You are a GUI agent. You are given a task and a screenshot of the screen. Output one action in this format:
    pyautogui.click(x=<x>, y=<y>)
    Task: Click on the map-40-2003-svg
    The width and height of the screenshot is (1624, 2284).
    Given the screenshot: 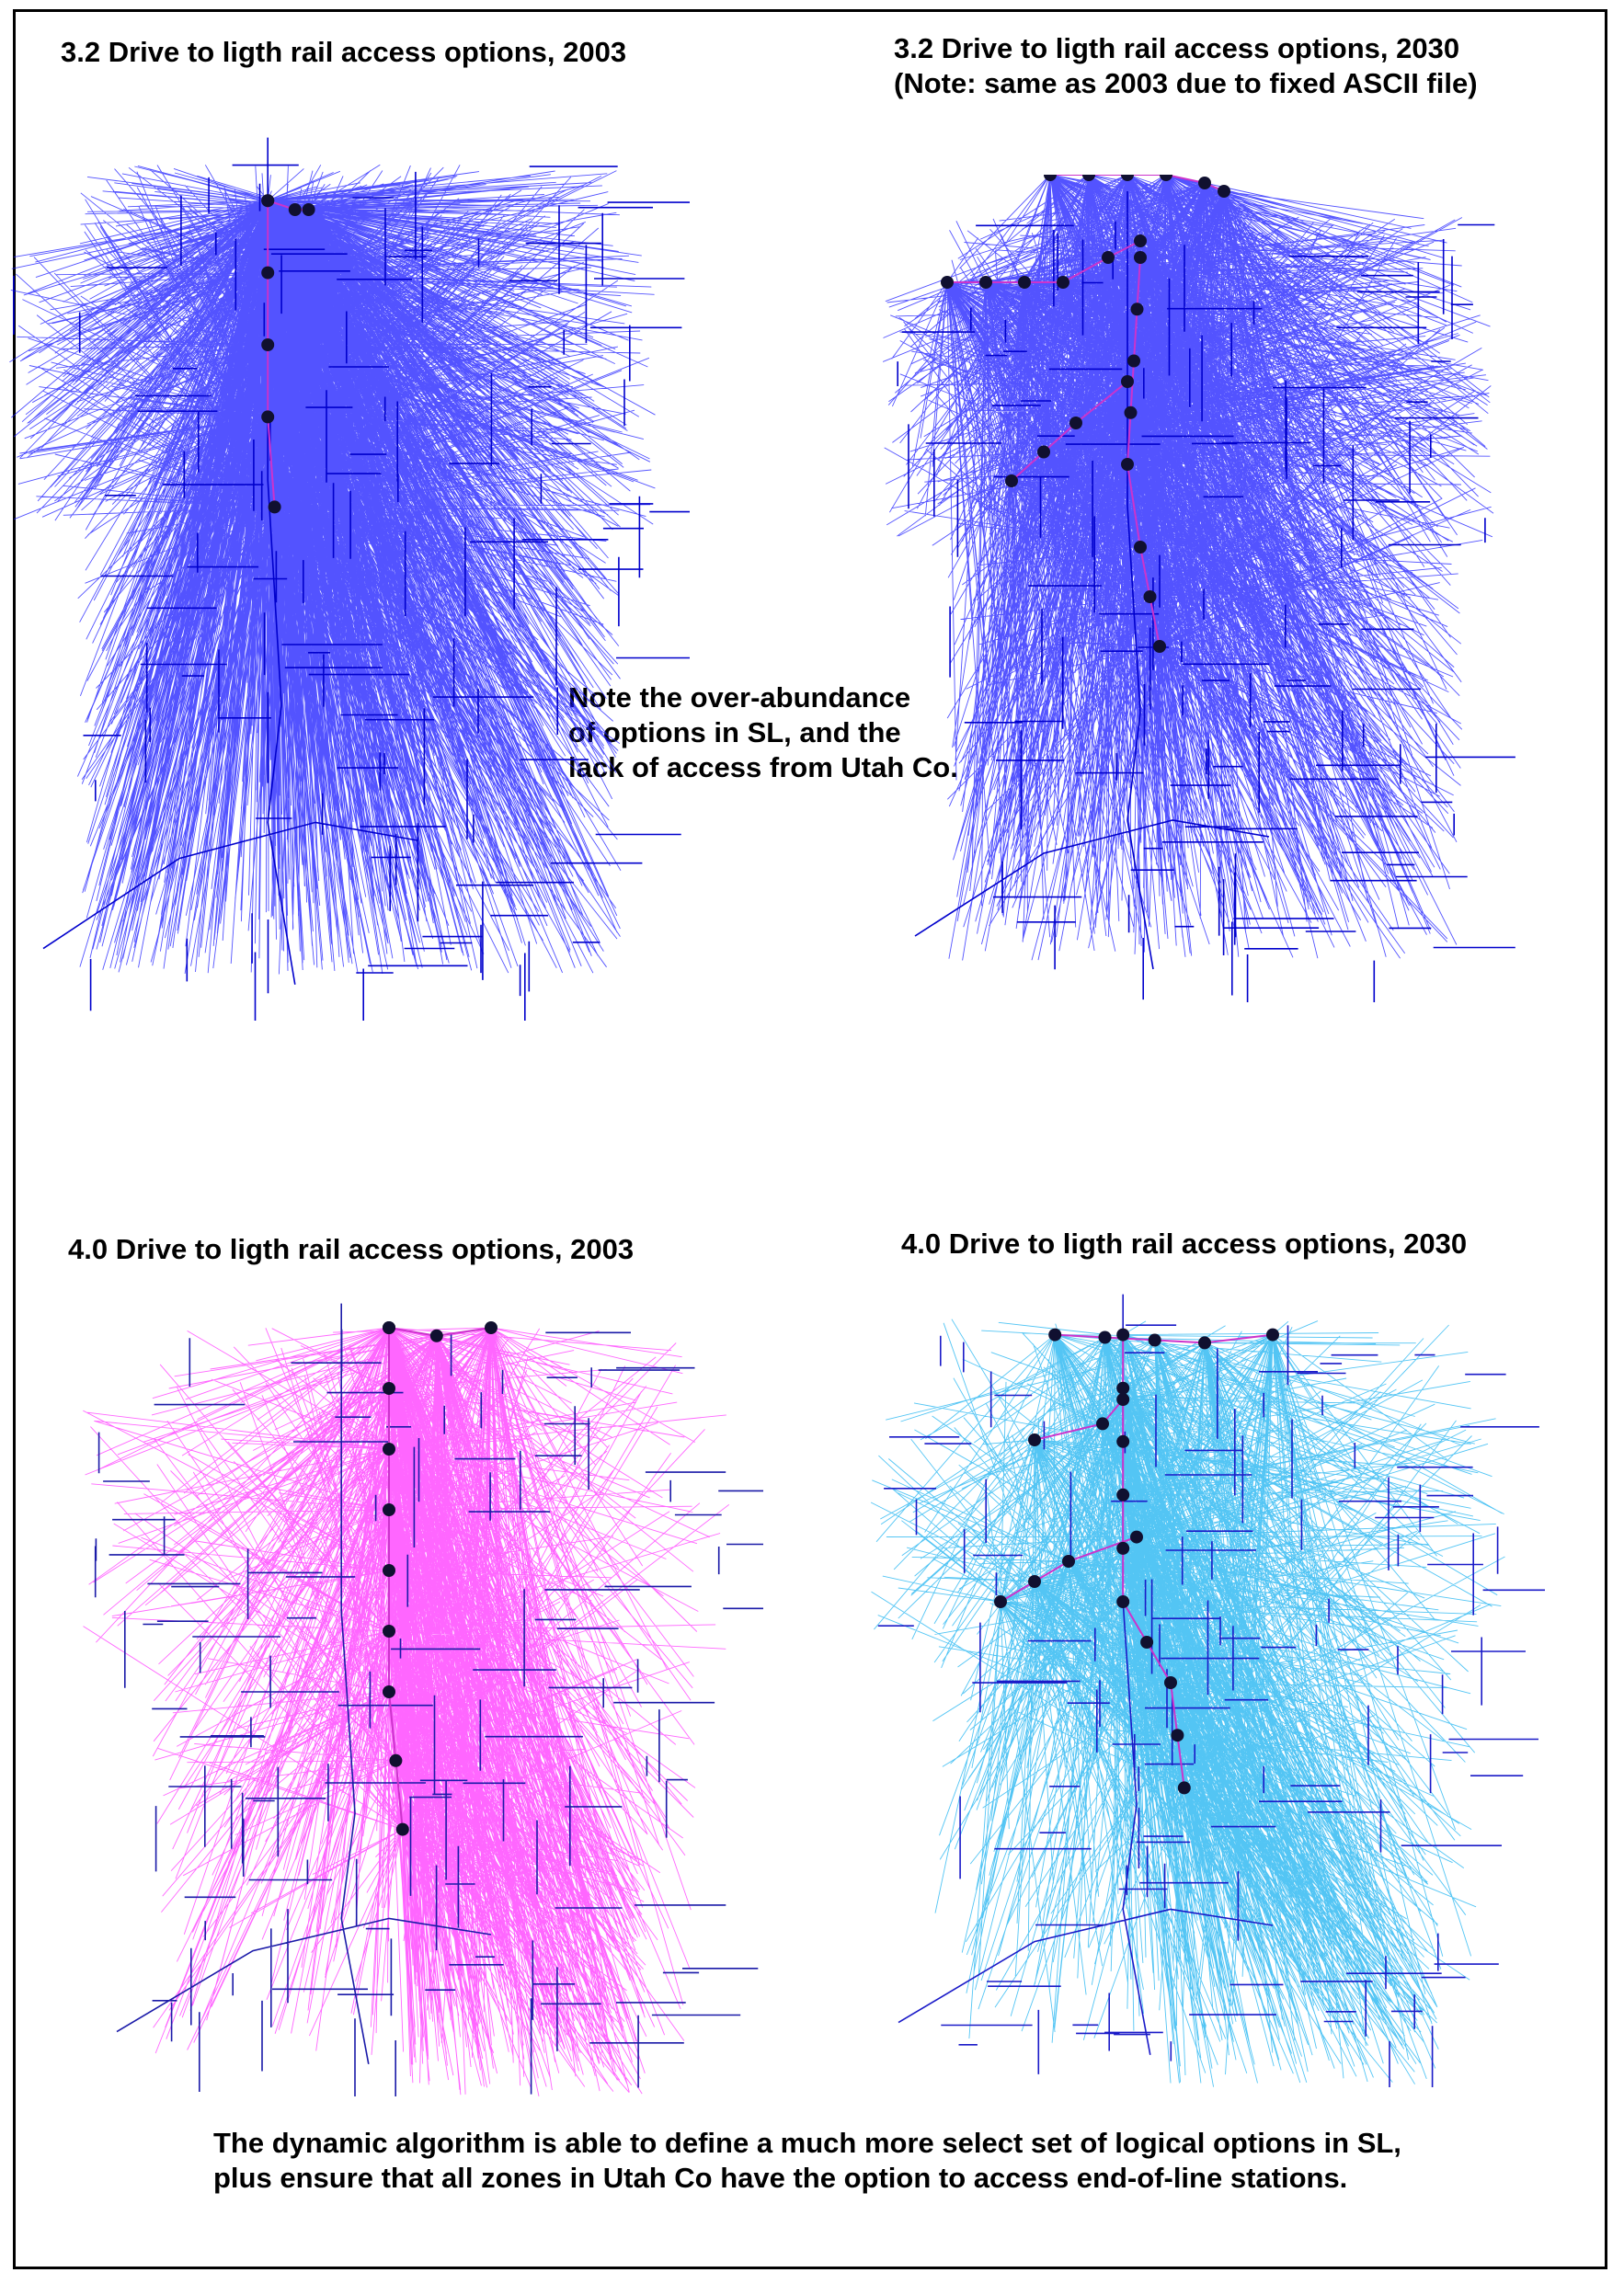 What is the action you would take?
    pyautogui.click(x=423, y=1699)
    